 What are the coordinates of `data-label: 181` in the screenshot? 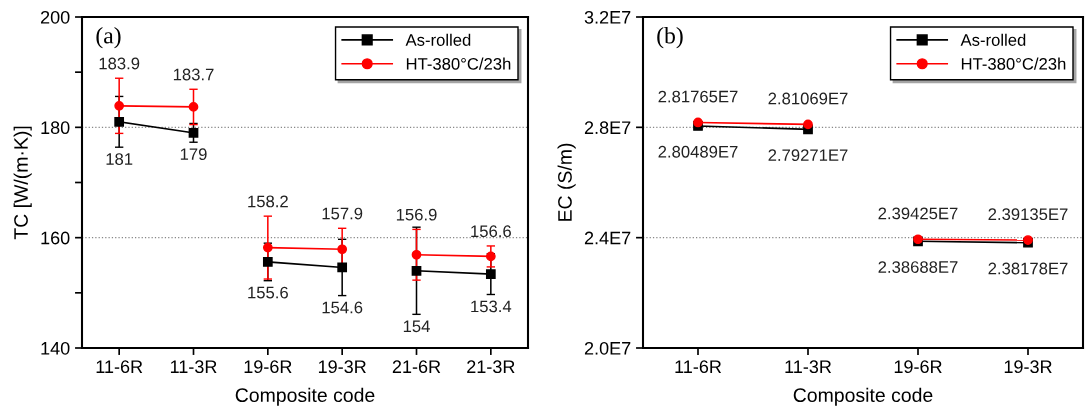 It's located at (119, 159).